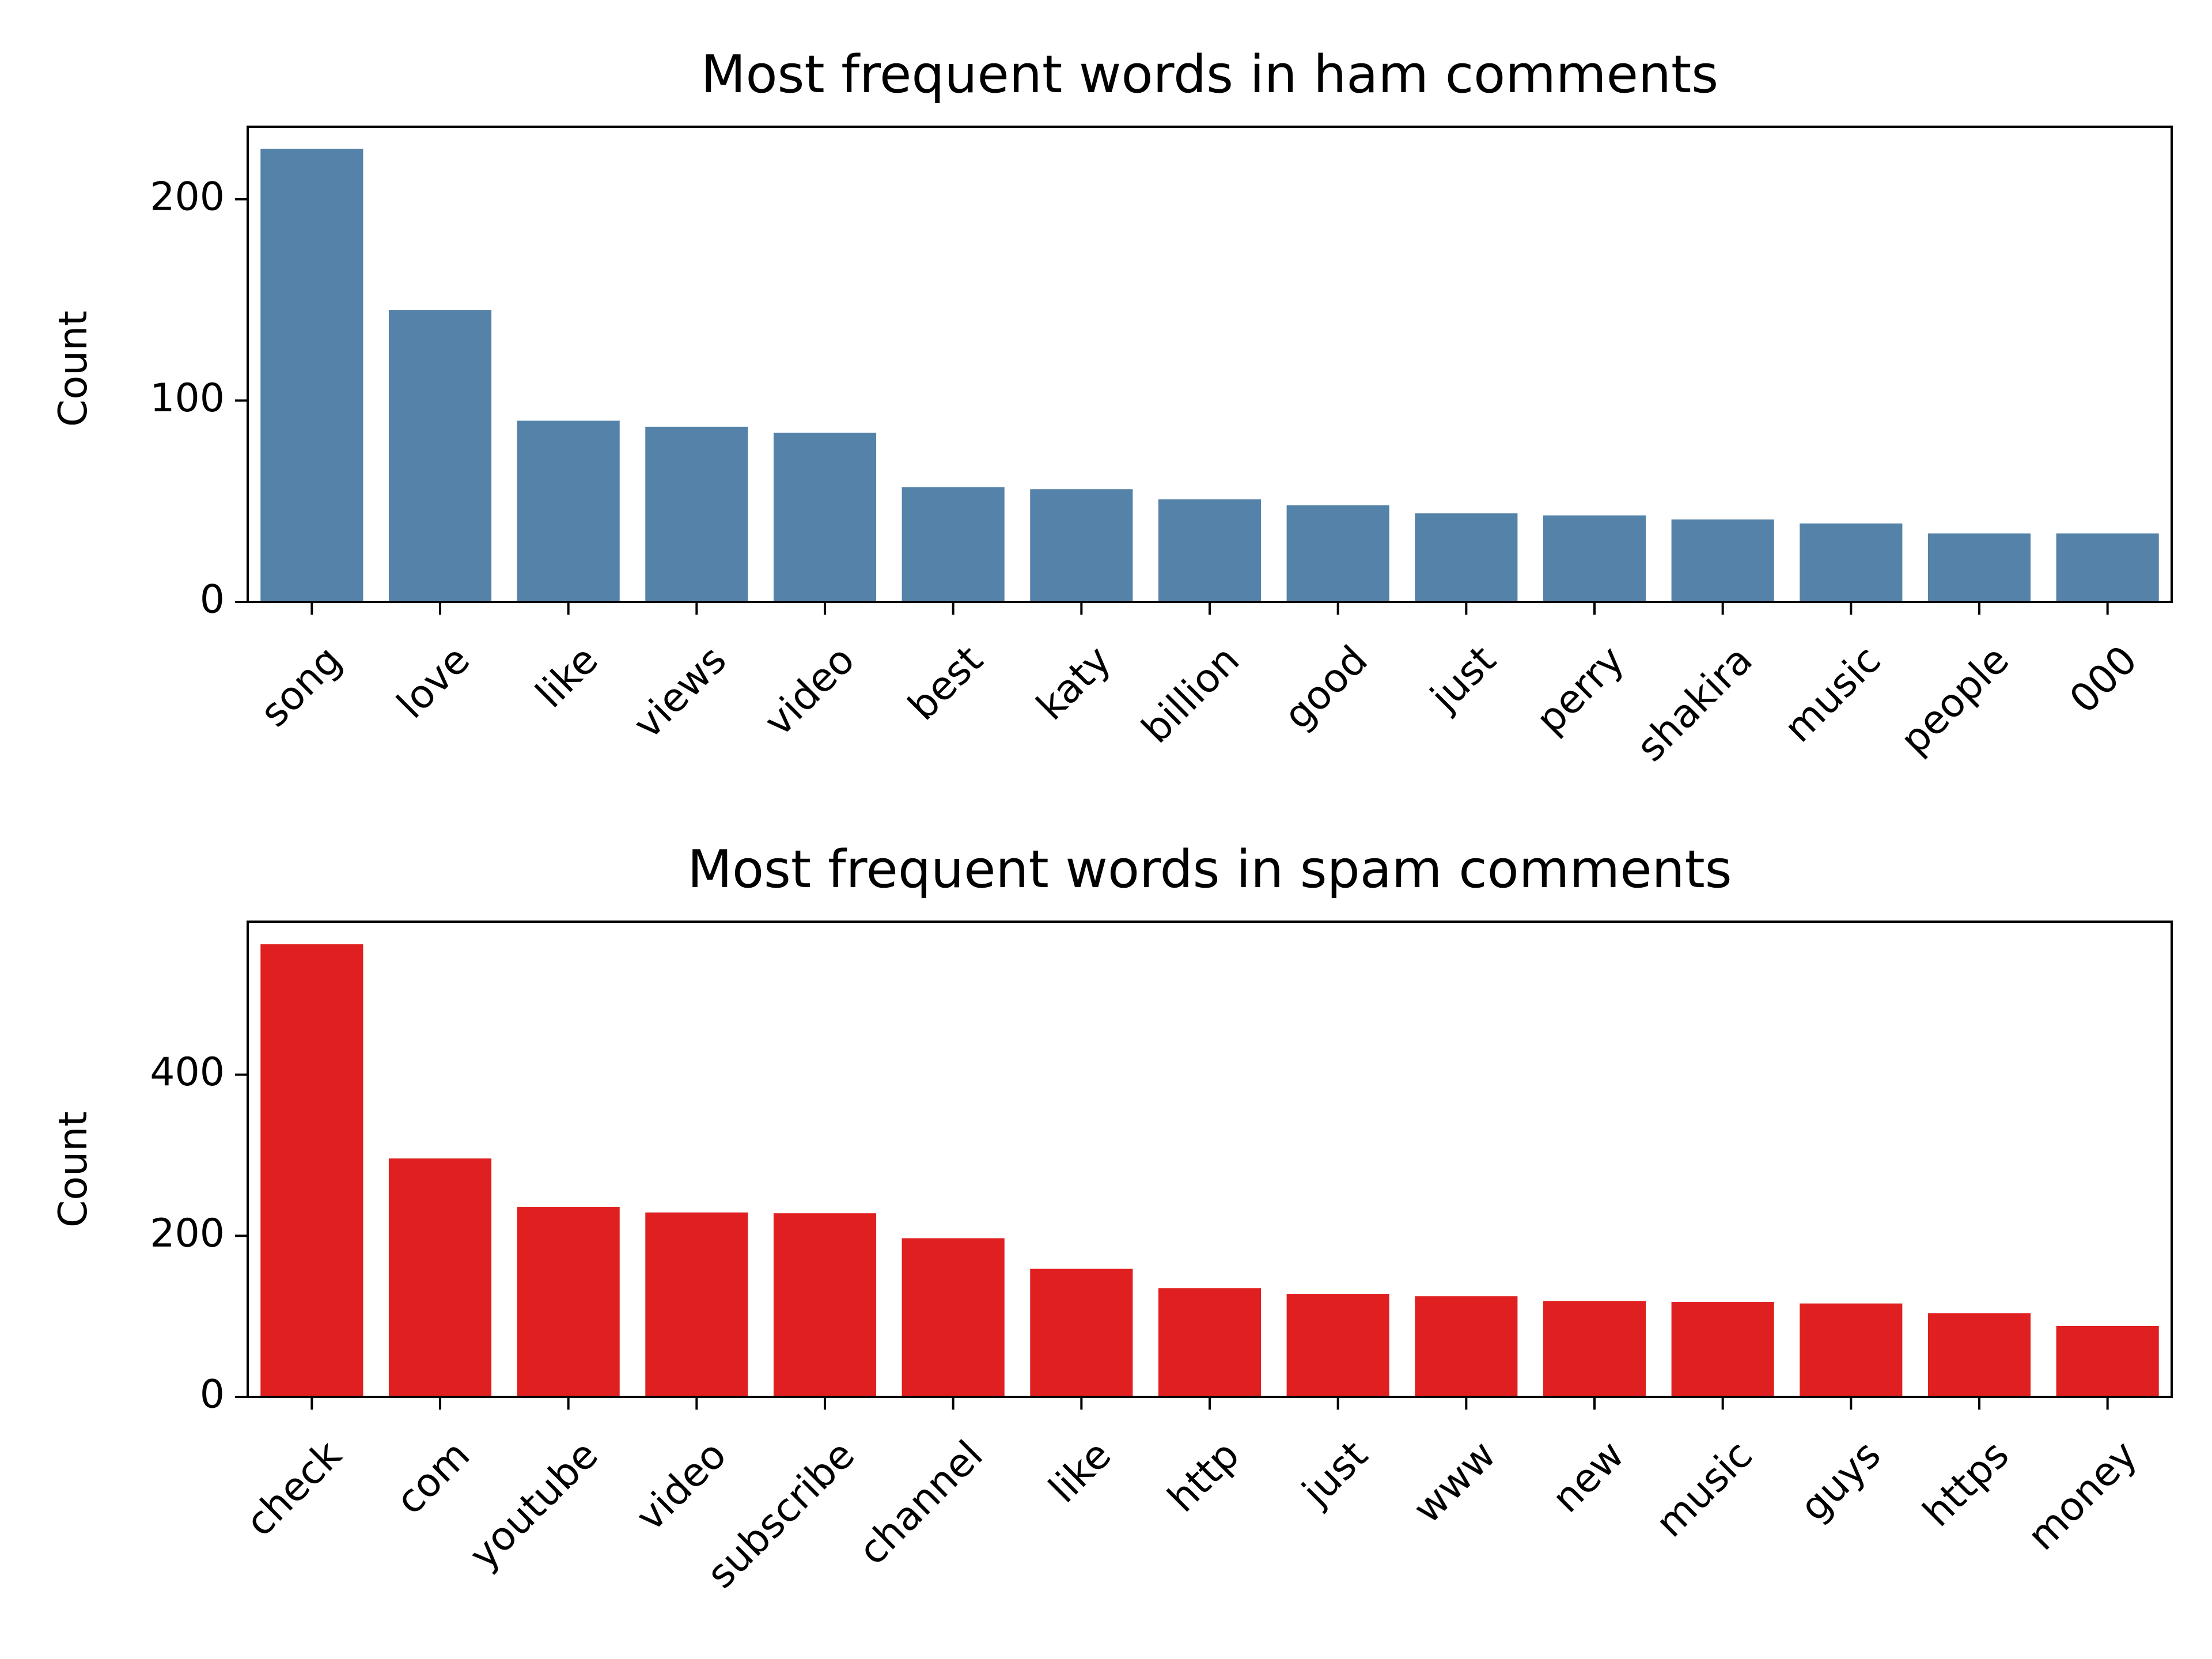 The width and height of the screenshot is (2212, 1659). I want to click on ham-bar-just, so click(1466, 557).